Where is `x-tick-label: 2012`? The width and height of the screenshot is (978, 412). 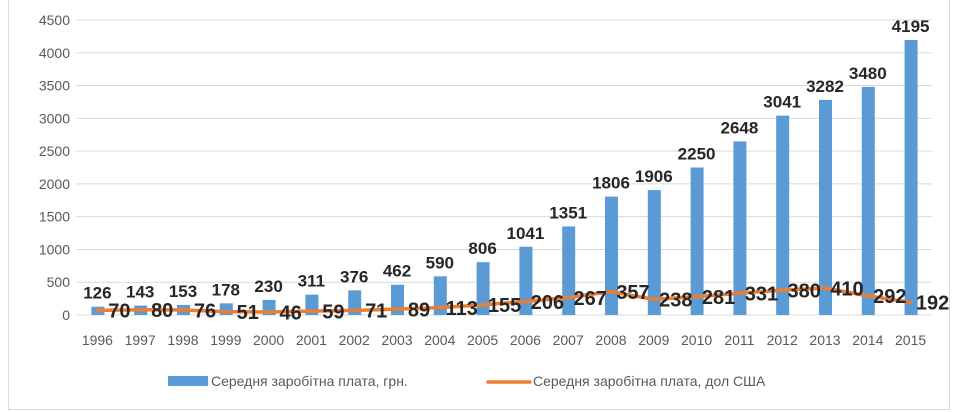
x-tick-label: 2012 is located at coordinates (782, 340).